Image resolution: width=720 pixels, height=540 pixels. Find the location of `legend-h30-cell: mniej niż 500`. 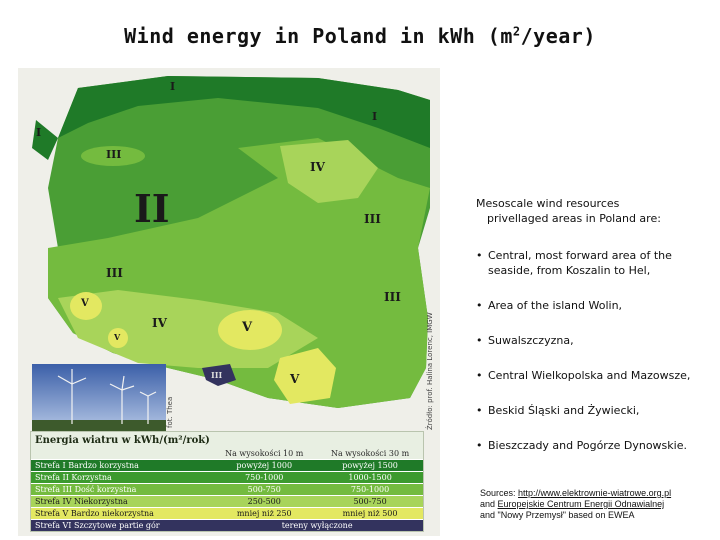

legend-h30-cell: mniej niż 500 is located at coordinates (370, 513).